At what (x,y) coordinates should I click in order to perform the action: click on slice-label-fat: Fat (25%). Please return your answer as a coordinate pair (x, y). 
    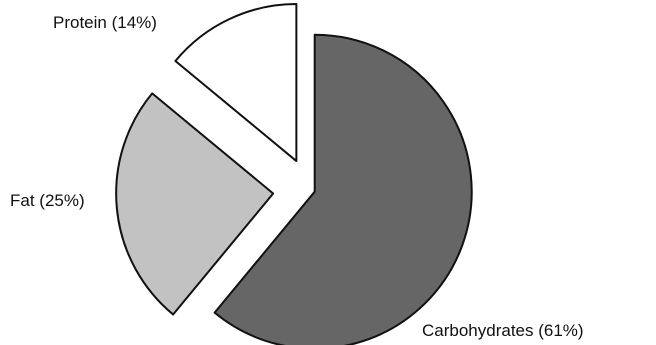
    Looking at the image, I should click on (47, 200).